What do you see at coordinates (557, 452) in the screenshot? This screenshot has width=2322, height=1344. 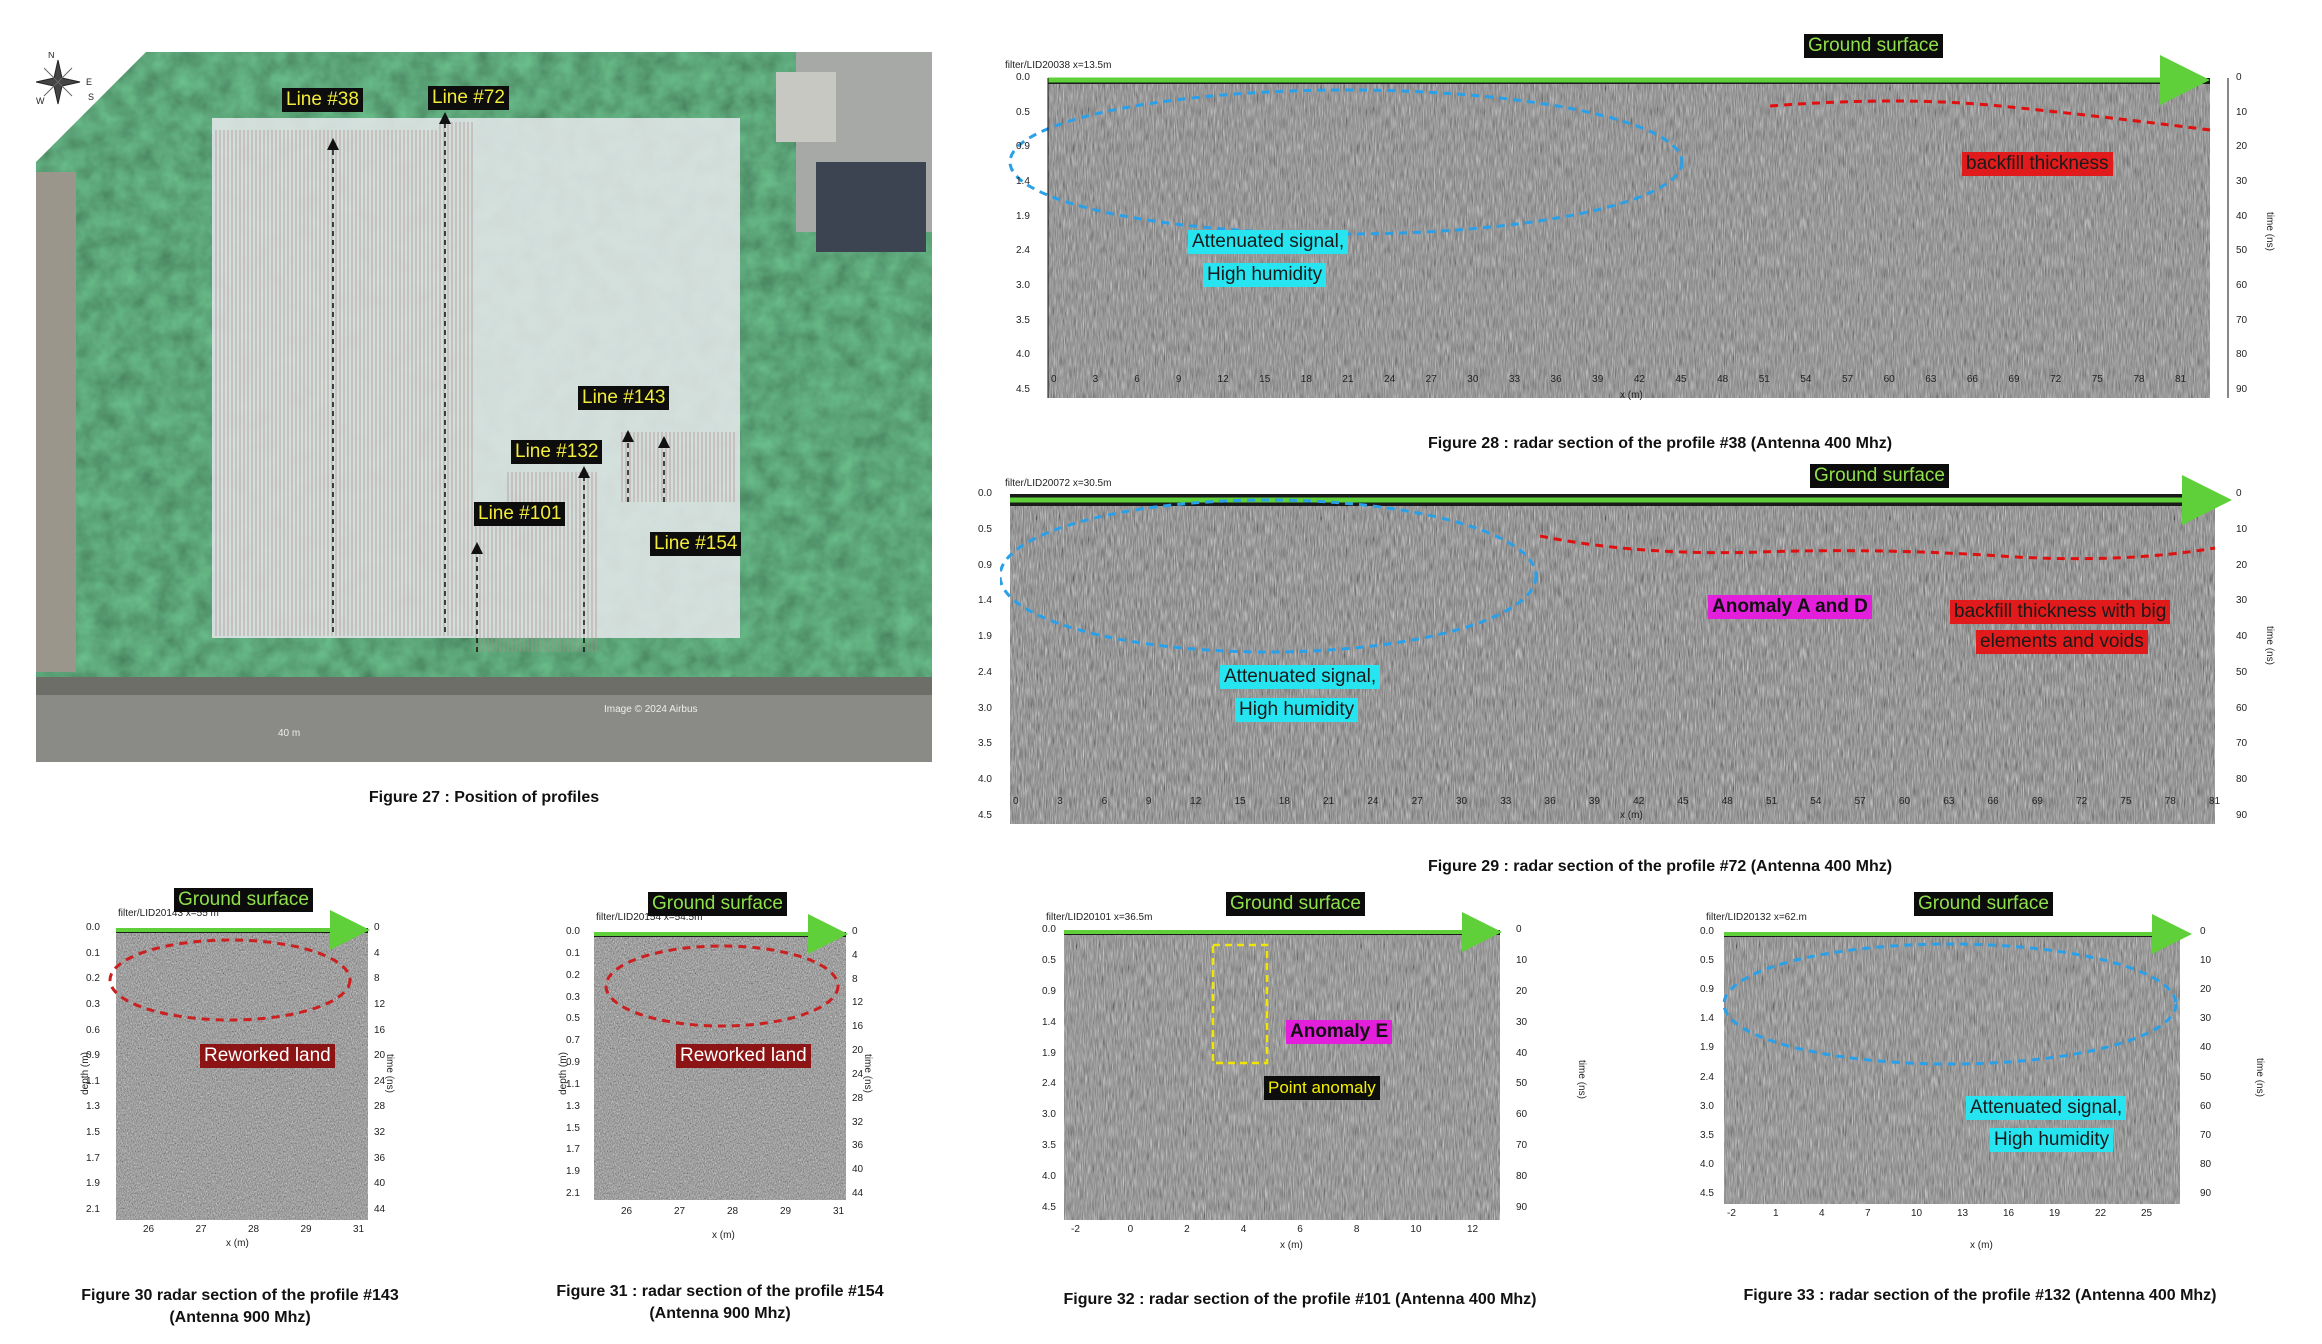 I see `line-132-label: Line #132` at bounding box center [557, 452].